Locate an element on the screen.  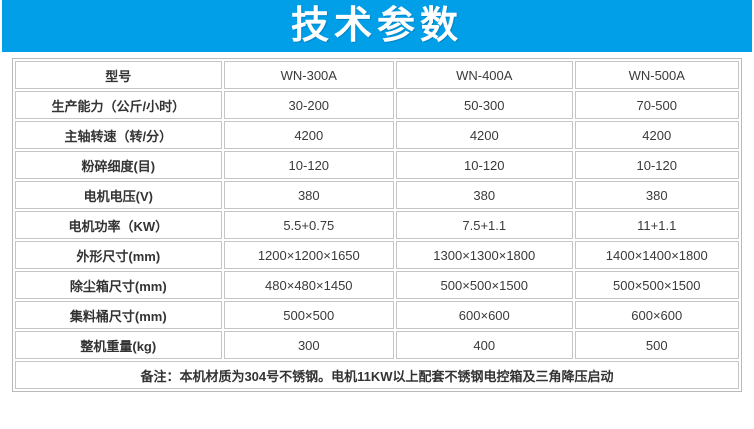
header-model-wn500a: WN-500A is located at coordinates (656, 75).